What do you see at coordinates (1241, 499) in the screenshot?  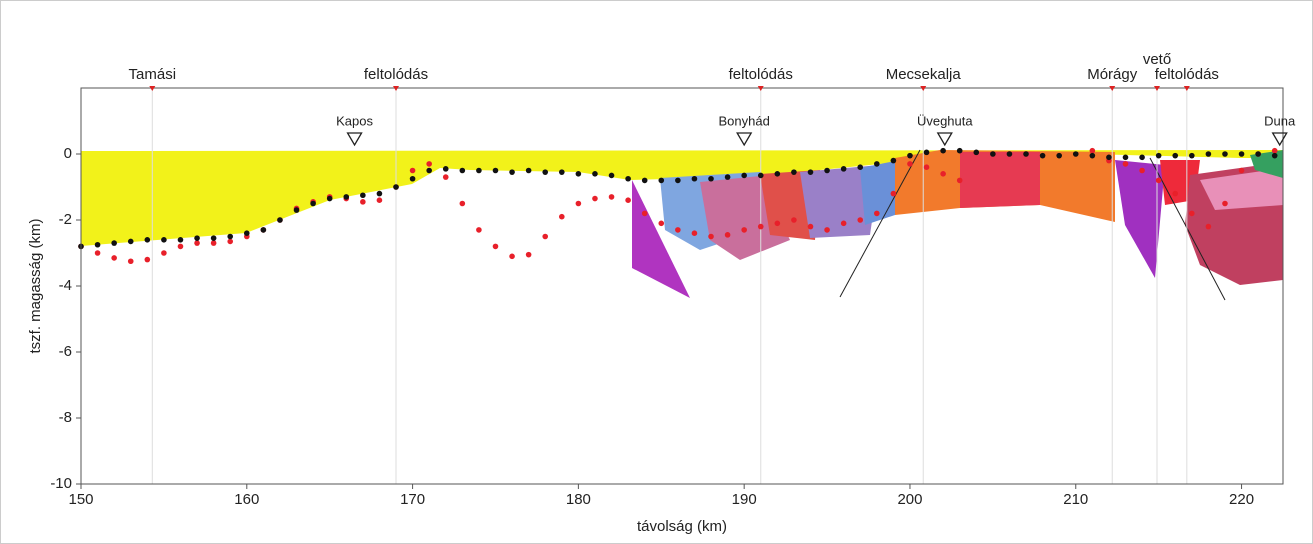 I see `x-tick-label: 220` at bounding box center [1241, 499].